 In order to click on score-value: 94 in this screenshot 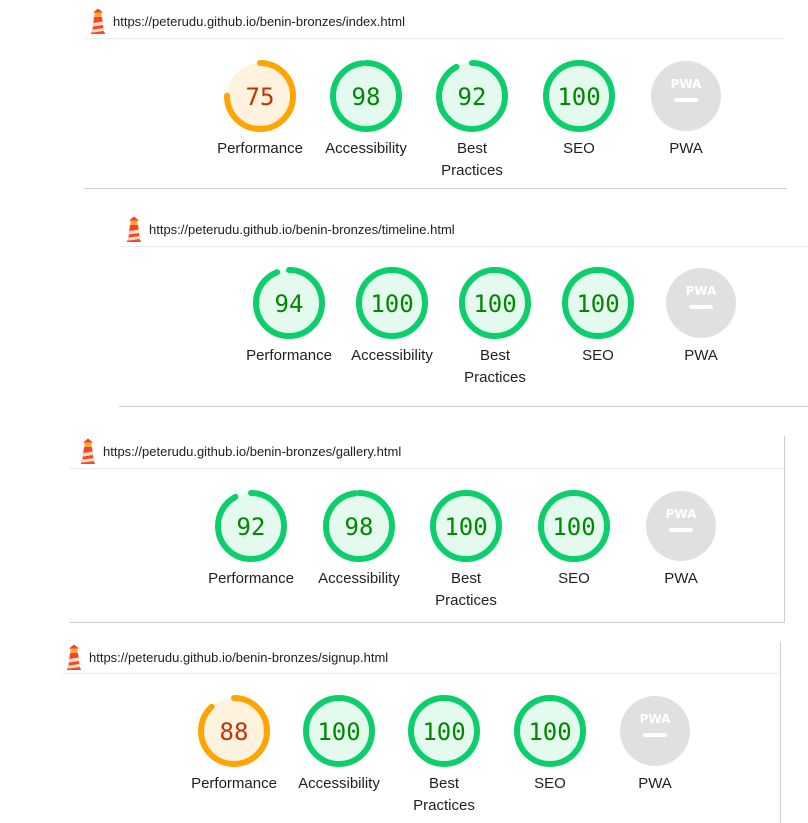, I will do `click(289, 304)`.